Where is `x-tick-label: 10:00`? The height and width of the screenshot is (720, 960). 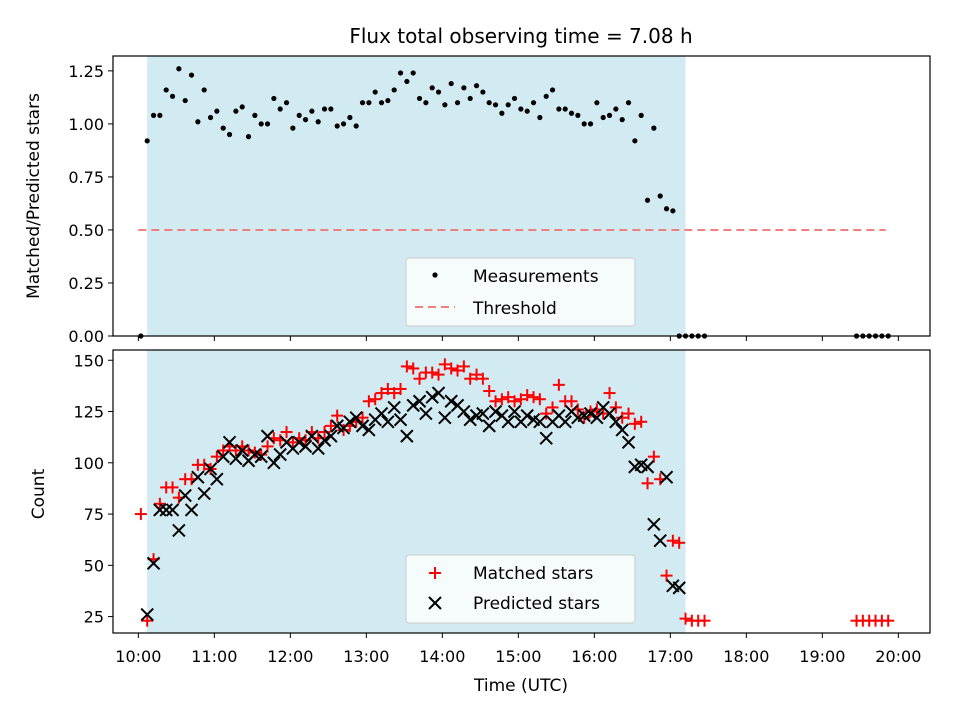
x-tick-label: 10:00 is located at coordinates (138, 656).